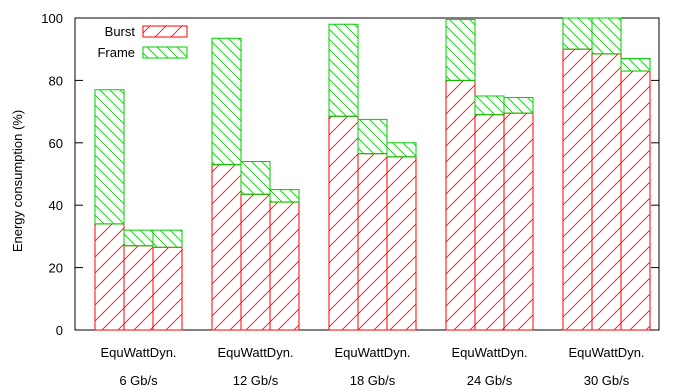 The width and height of the screenshot is (674, 390). What do you see at coordinates (518, 221) in the screenshot?
I see `bar-burst-g4-b3` at bounding box center [518, 221].